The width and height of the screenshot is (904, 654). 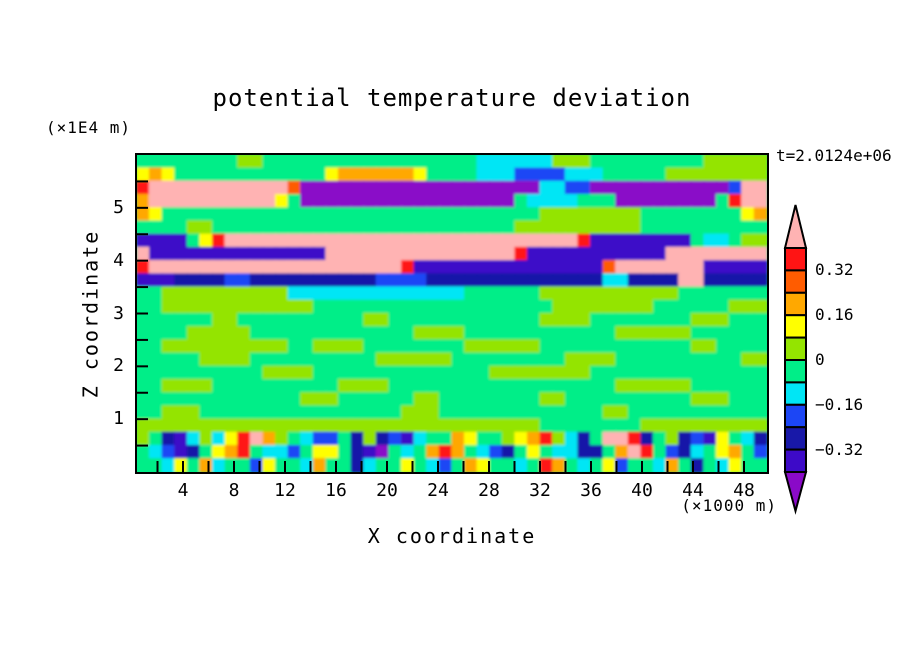 I want to click on x-axis-units-label: (×1000 m), so click(x=729, y=505).